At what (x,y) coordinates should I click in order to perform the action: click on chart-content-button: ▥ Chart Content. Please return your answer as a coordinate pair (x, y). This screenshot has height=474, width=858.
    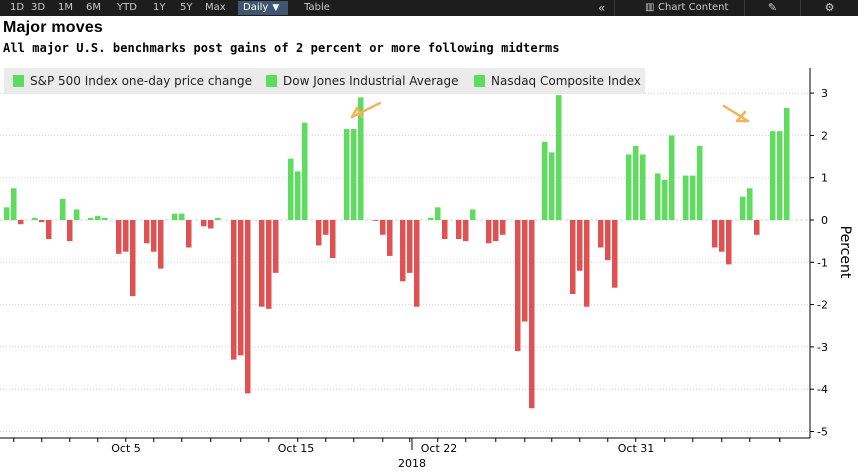
    Looking at the image, I should click on (679, 8).